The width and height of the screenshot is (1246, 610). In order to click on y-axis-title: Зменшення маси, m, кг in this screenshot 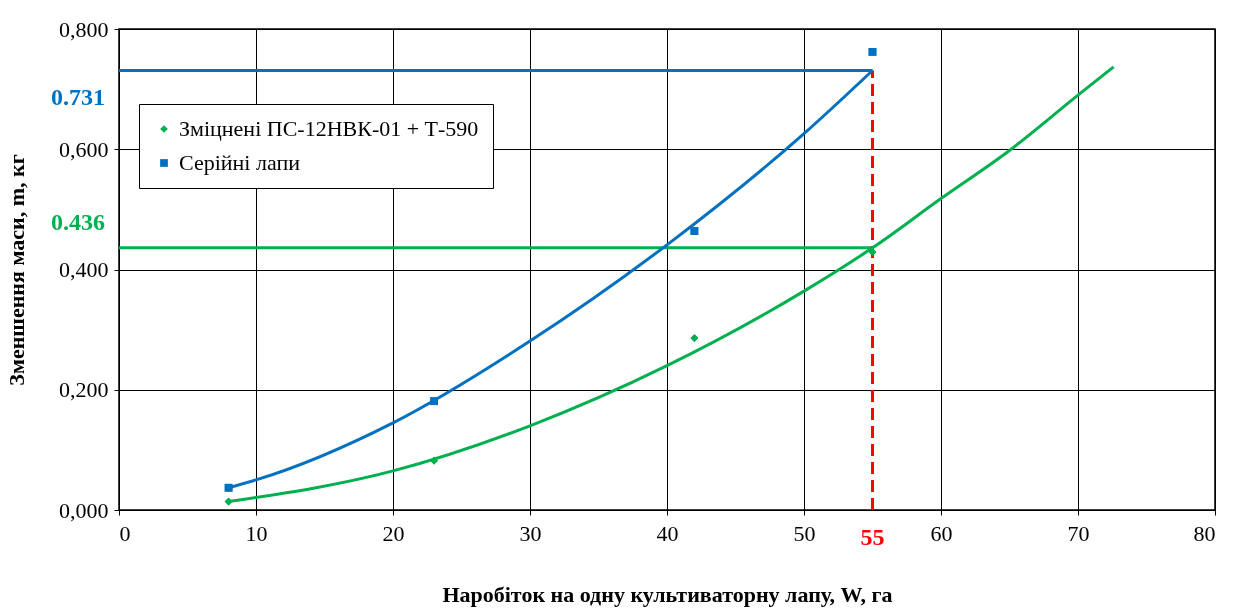, I will do `click(16, 270)`.